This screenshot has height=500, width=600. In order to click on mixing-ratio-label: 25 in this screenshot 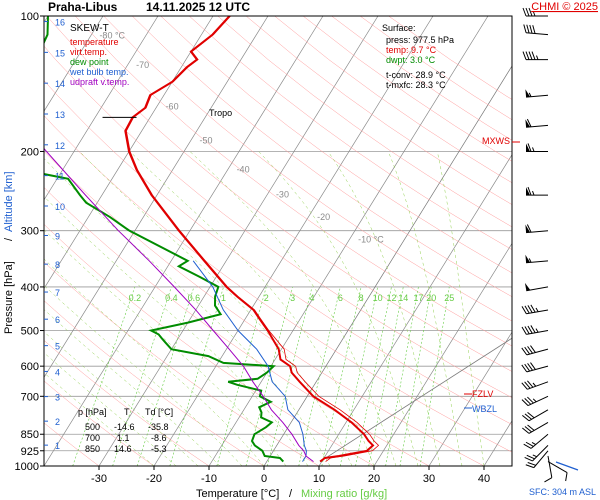, I will do `click(449, 298)`.